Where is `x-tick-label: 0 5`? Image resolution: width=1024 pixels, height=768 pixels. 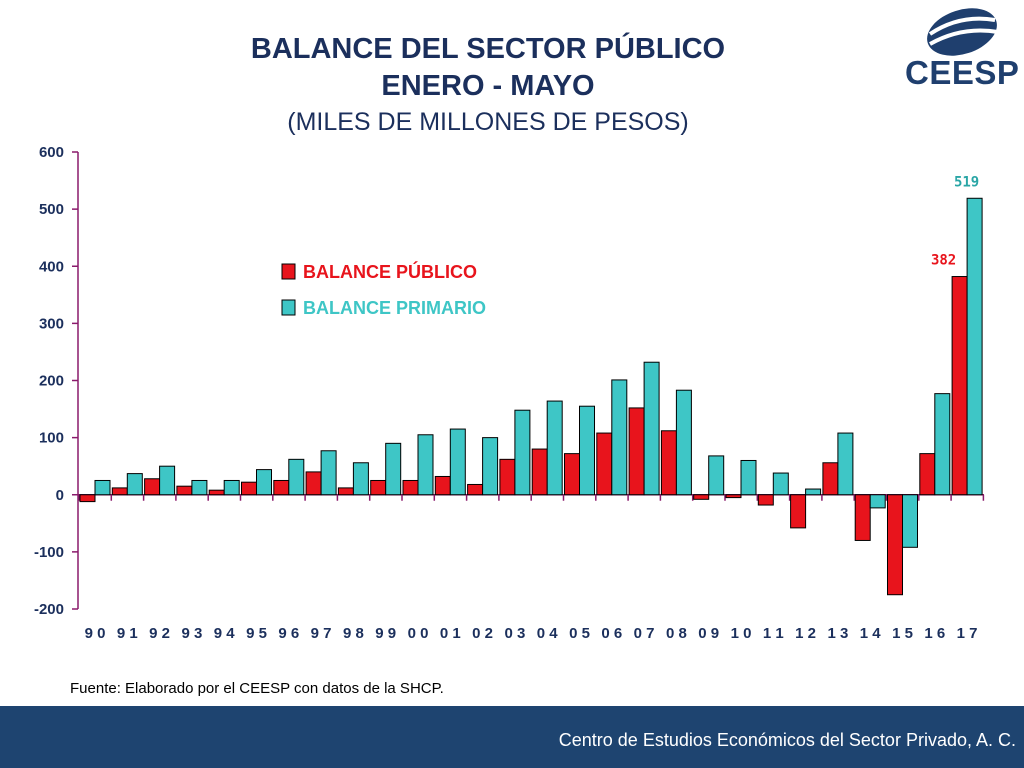
x-tick-label: 0 5 is located at coordinates (579, 633).